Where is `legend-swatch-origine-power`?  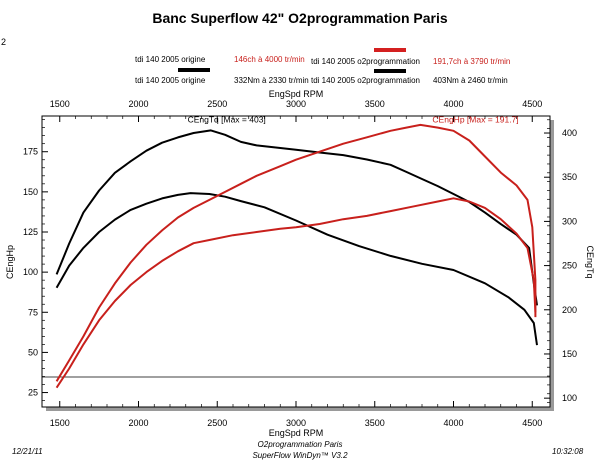 legend-swatch-origine-power is located at coordinates (194, 70).